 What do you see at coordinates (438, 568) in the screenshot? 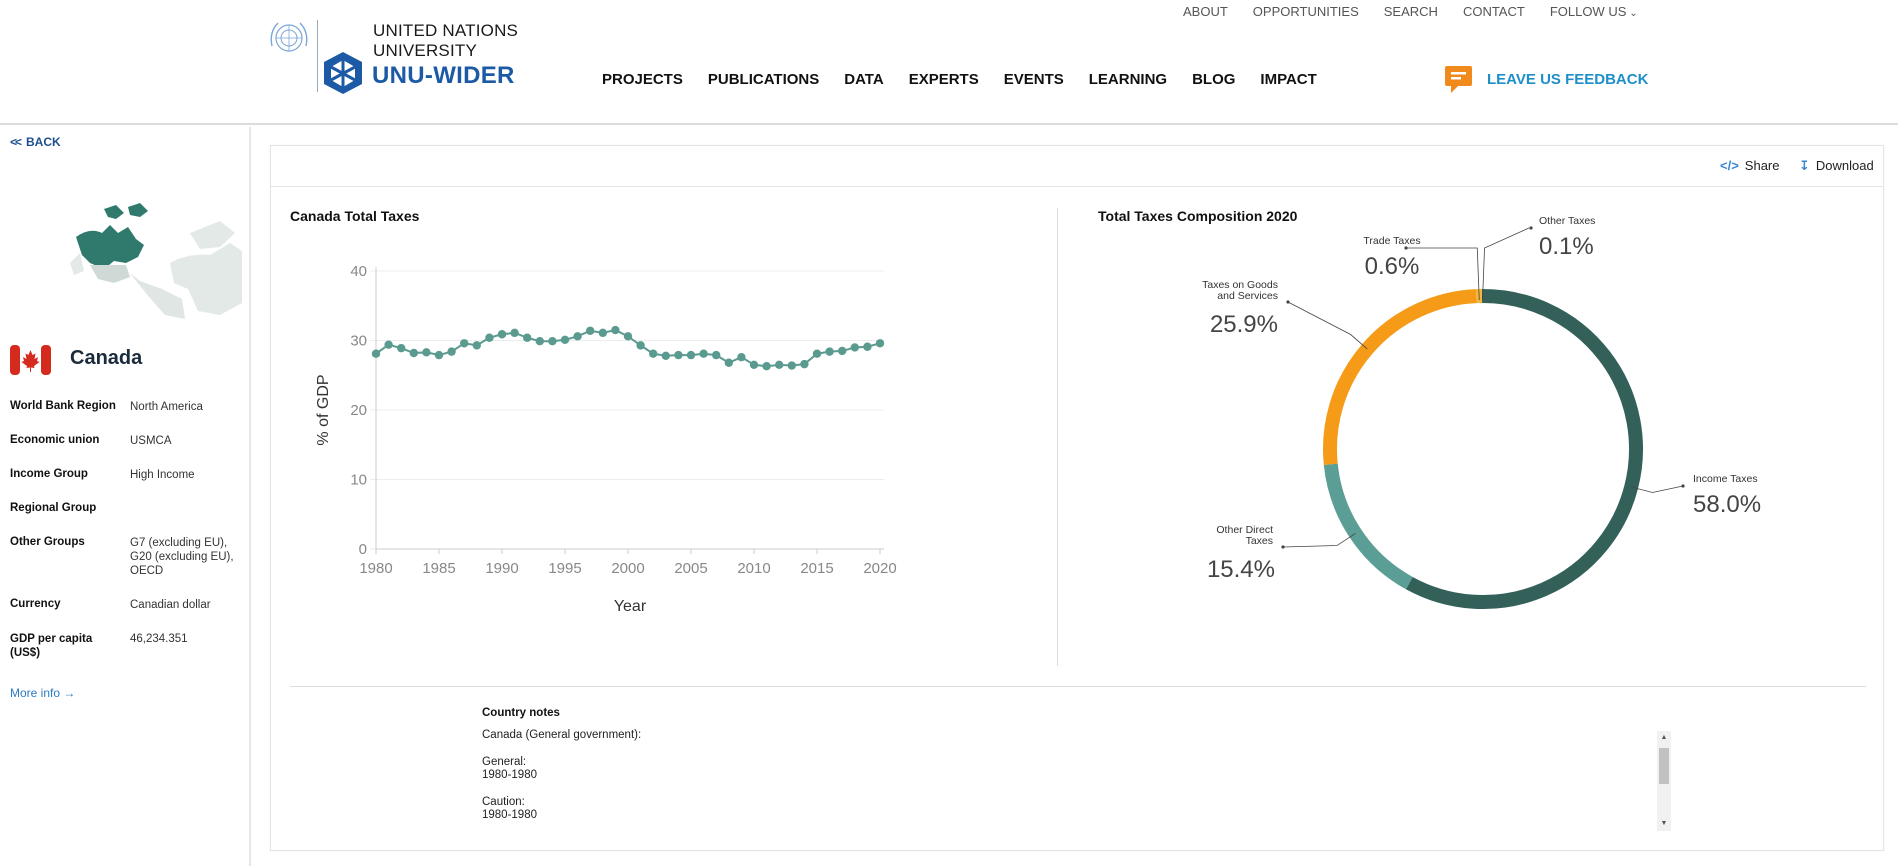
I see `x-tick-label: 1985` at bounding box center [438, 568].